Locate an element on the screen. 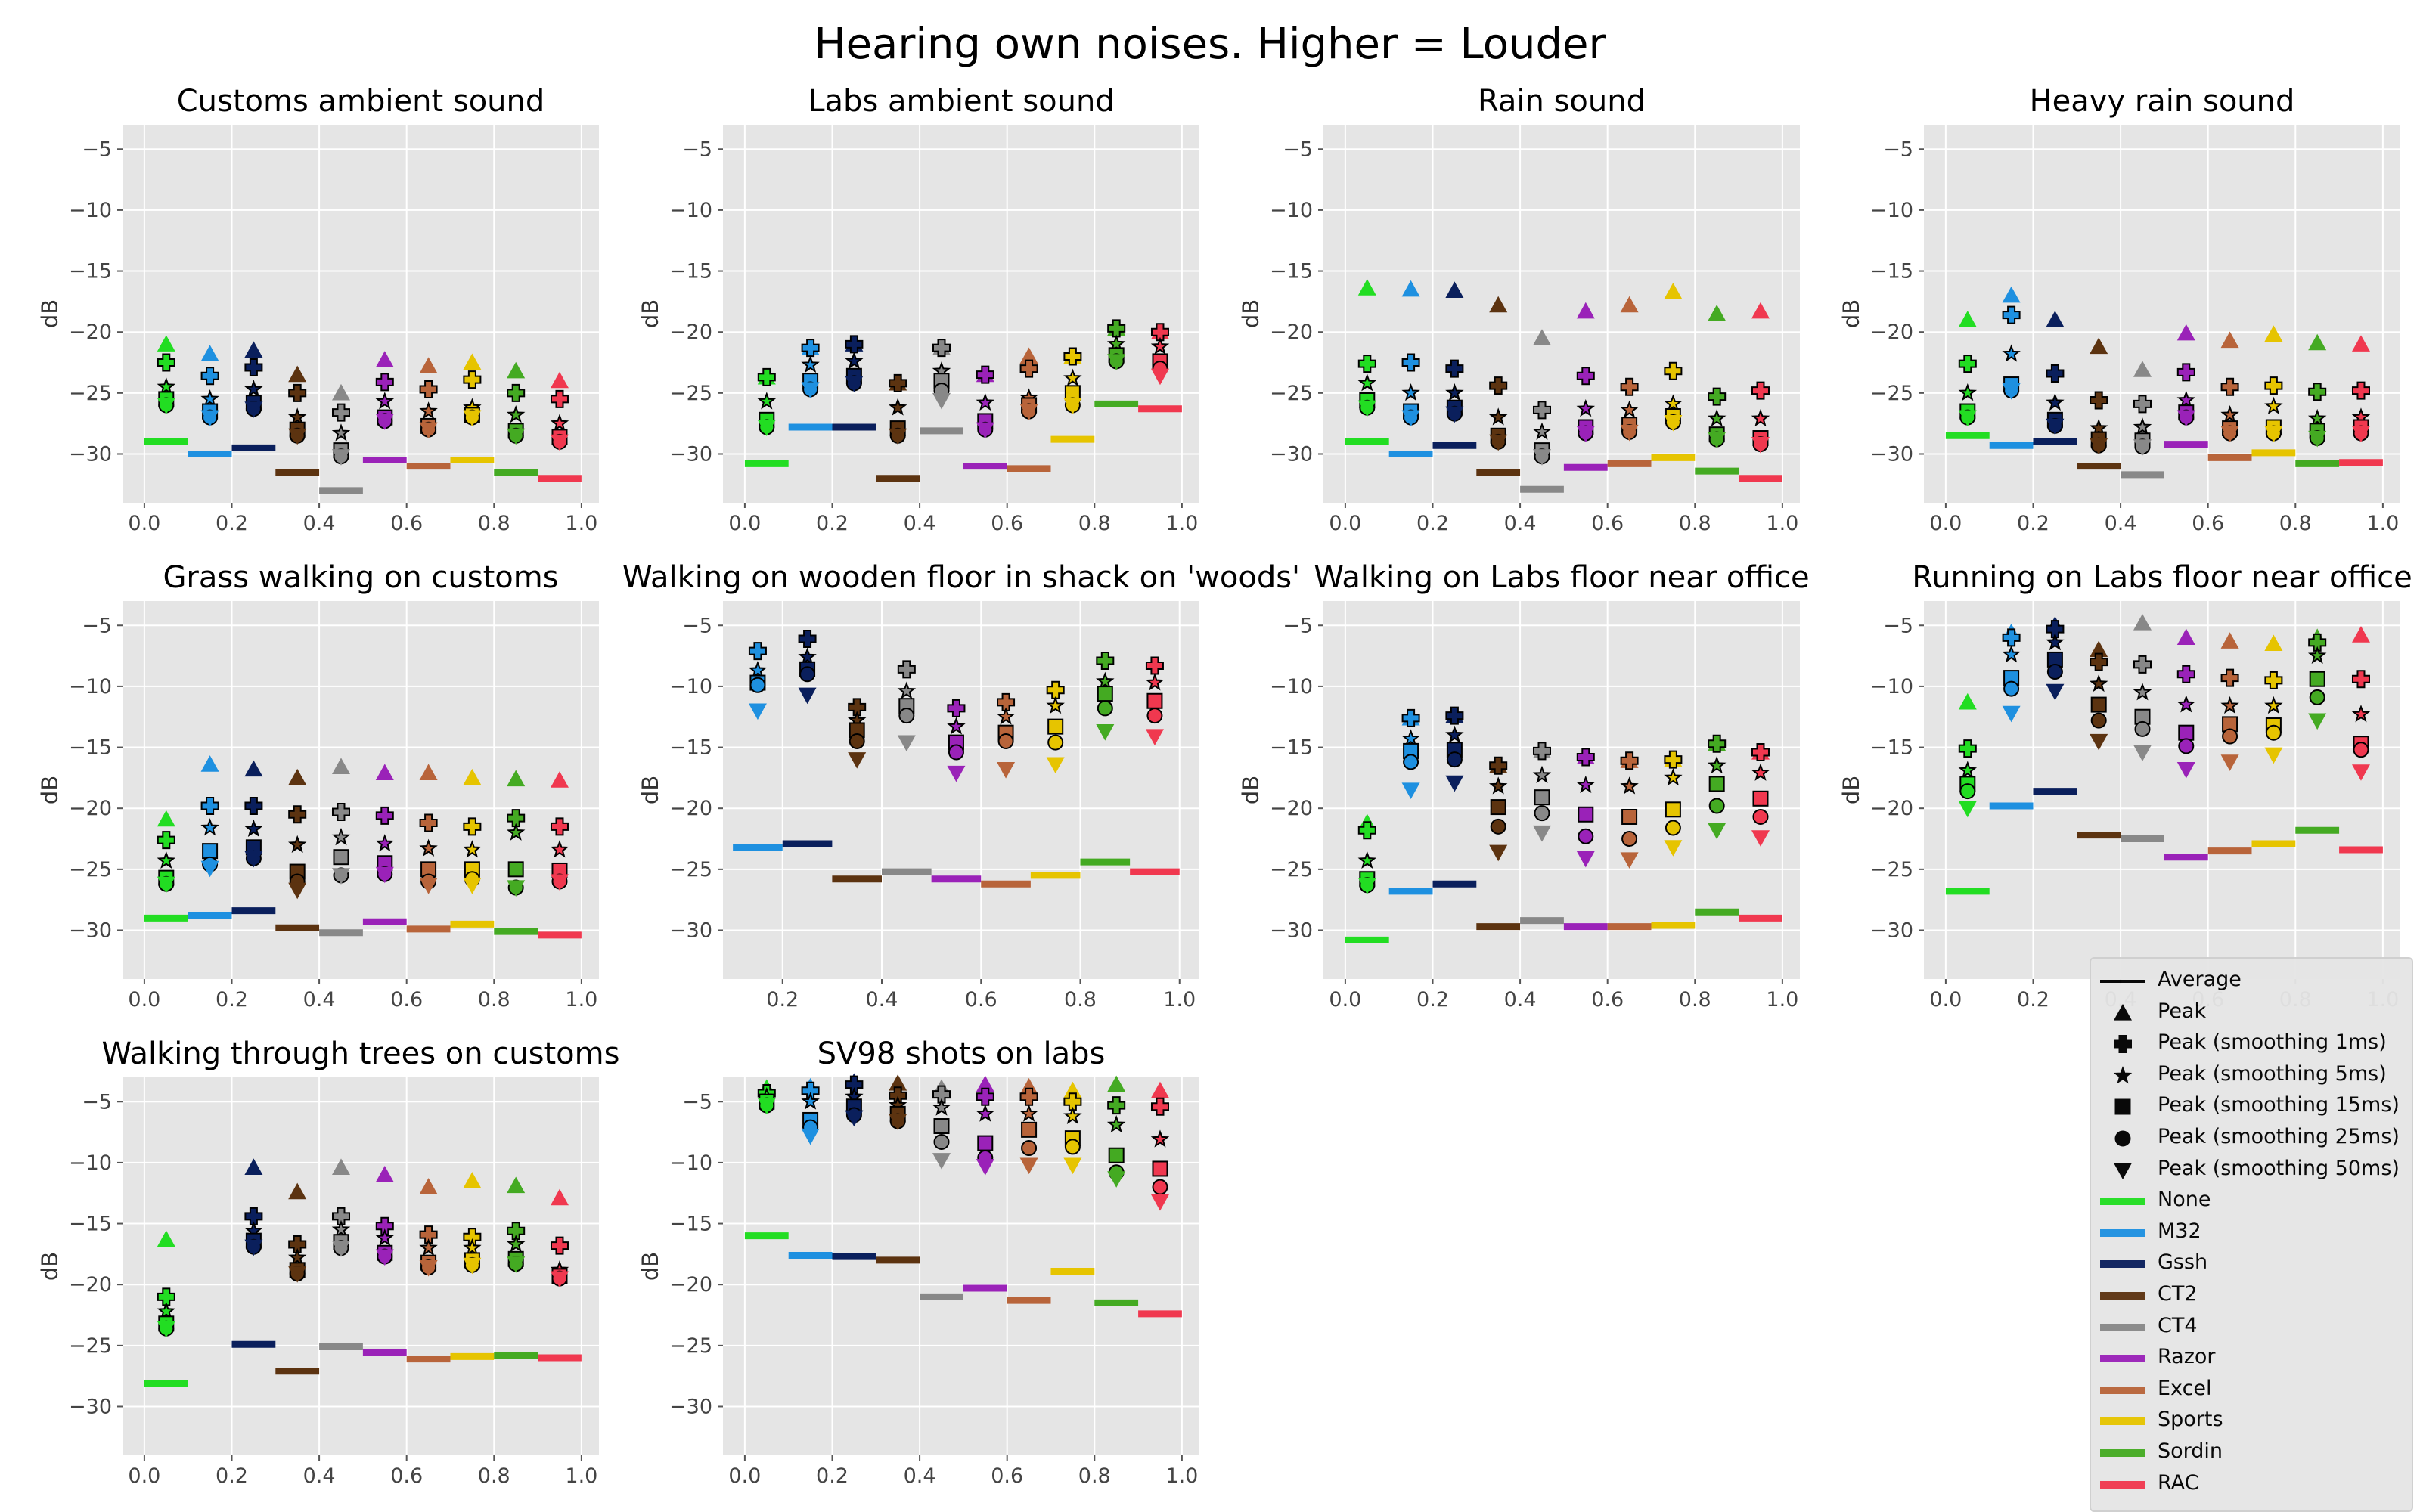  y-tick-label: −30 is located at coordinates (90, 1406).